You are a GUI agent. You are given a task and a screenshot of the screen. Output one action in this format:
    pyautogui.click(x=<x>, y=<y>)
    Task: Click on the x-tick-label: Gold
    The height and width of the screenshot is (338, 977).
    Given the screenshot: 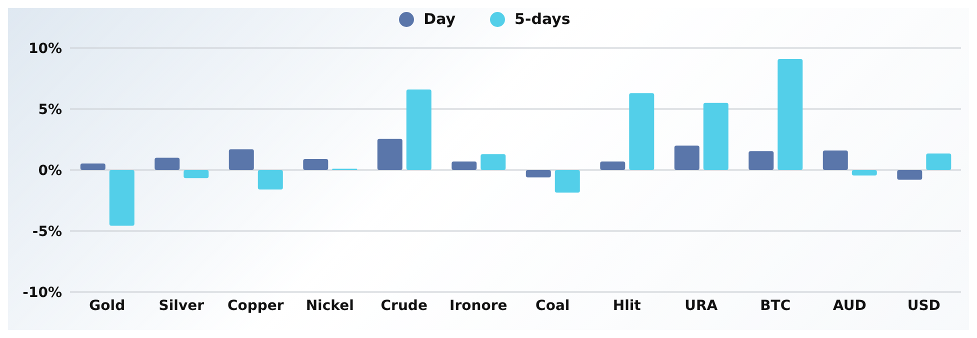 What is the action you would take?
    pyautogui.click(x=107, y=306)
    